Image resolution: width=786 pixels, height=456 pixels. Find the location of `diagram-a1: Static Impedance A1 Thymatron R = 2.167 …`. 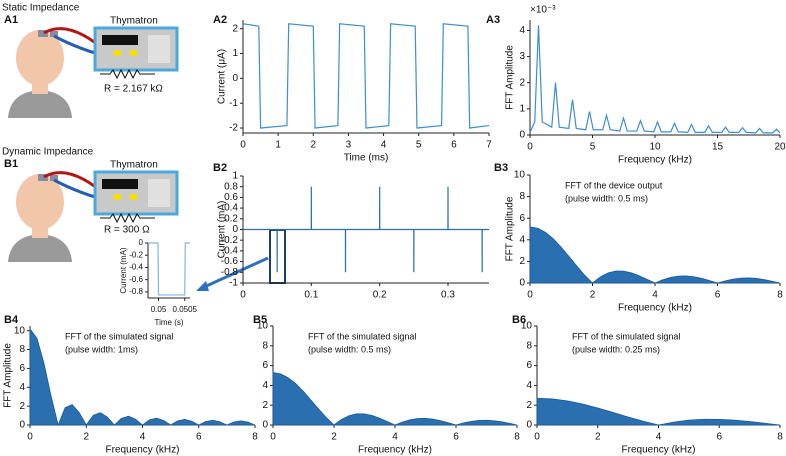

diagram-a1: Static Impedance A1 Thymatron R = 2.167 … is located at coordinates (90, 60).